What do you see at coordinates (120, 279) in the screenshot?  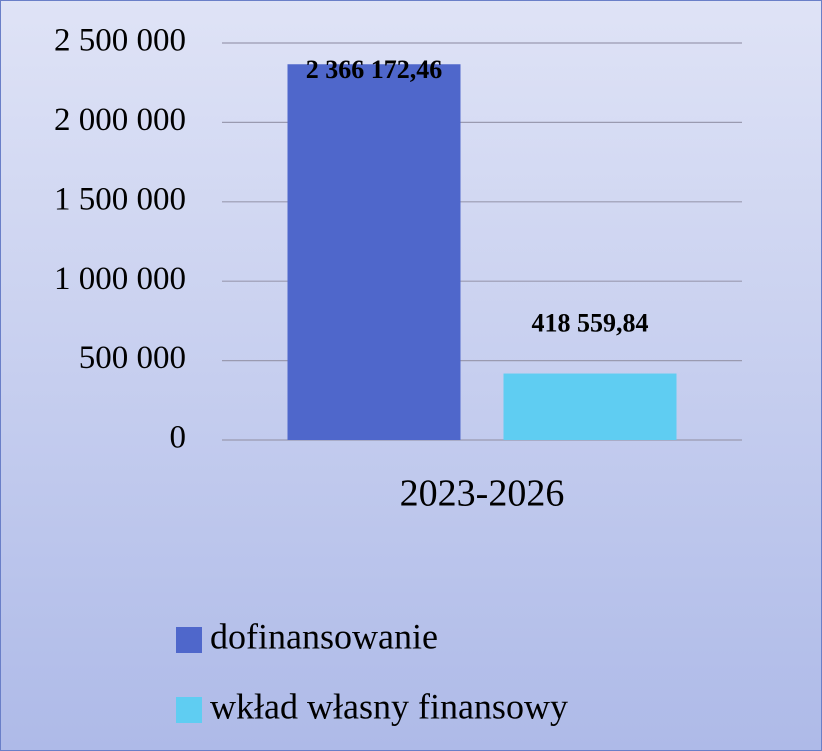 I see `y-tick-label: 1 000 000` at bounding box center [120, 279].